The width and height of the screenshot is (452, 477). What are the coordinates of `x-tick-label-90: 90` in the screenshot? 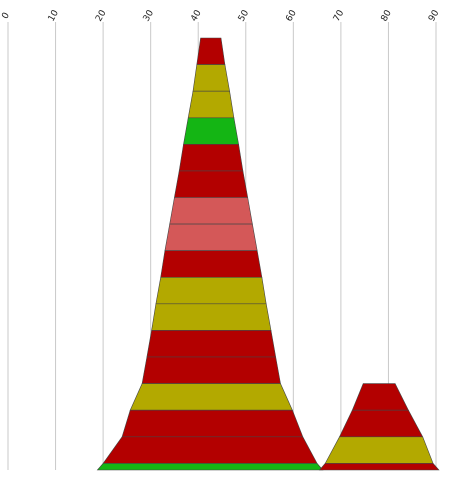 It's located at (434, 15).